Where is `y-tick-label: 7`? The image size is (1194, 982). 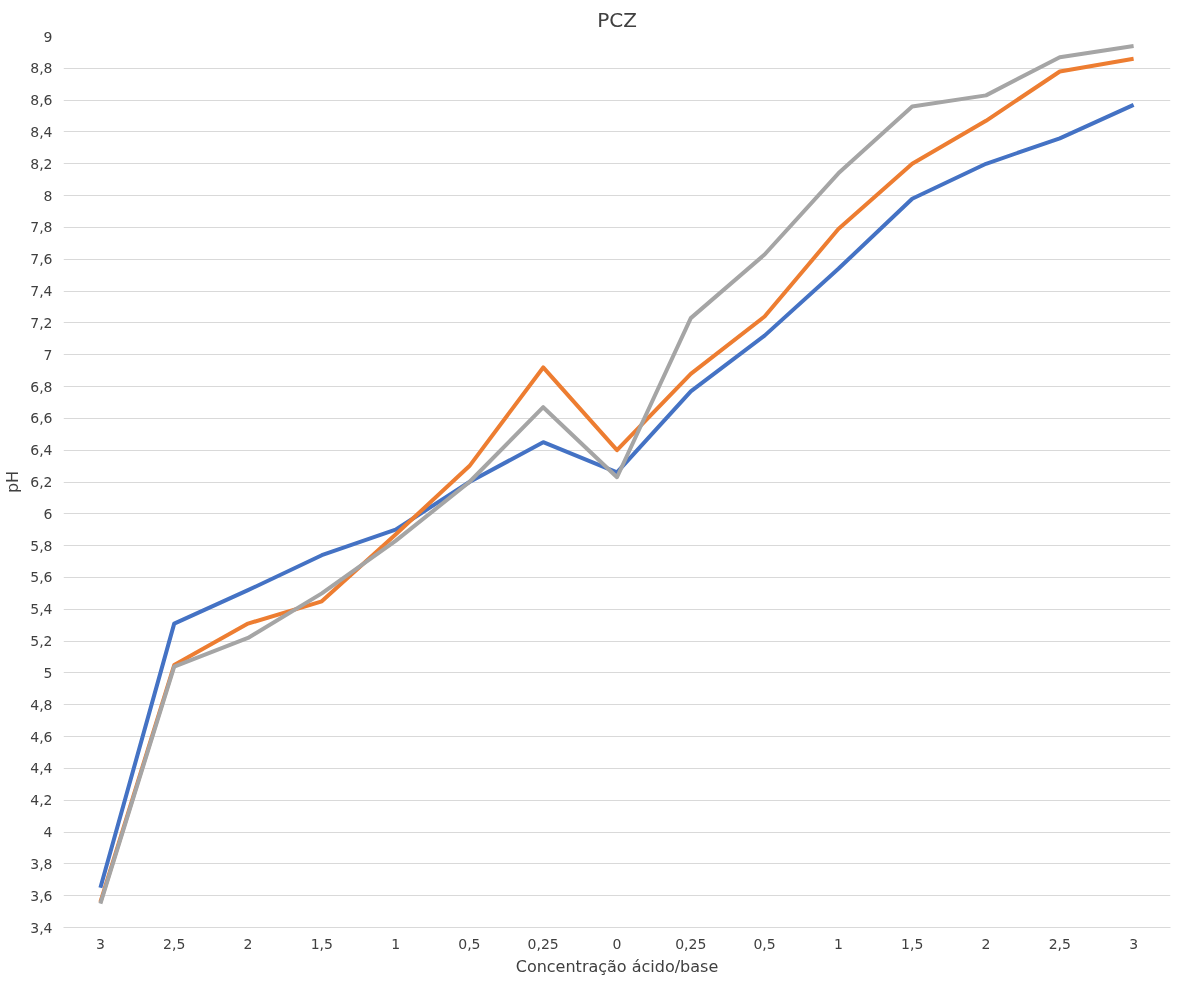 y-tick-label: 7 is located at coordinates (48, 354).